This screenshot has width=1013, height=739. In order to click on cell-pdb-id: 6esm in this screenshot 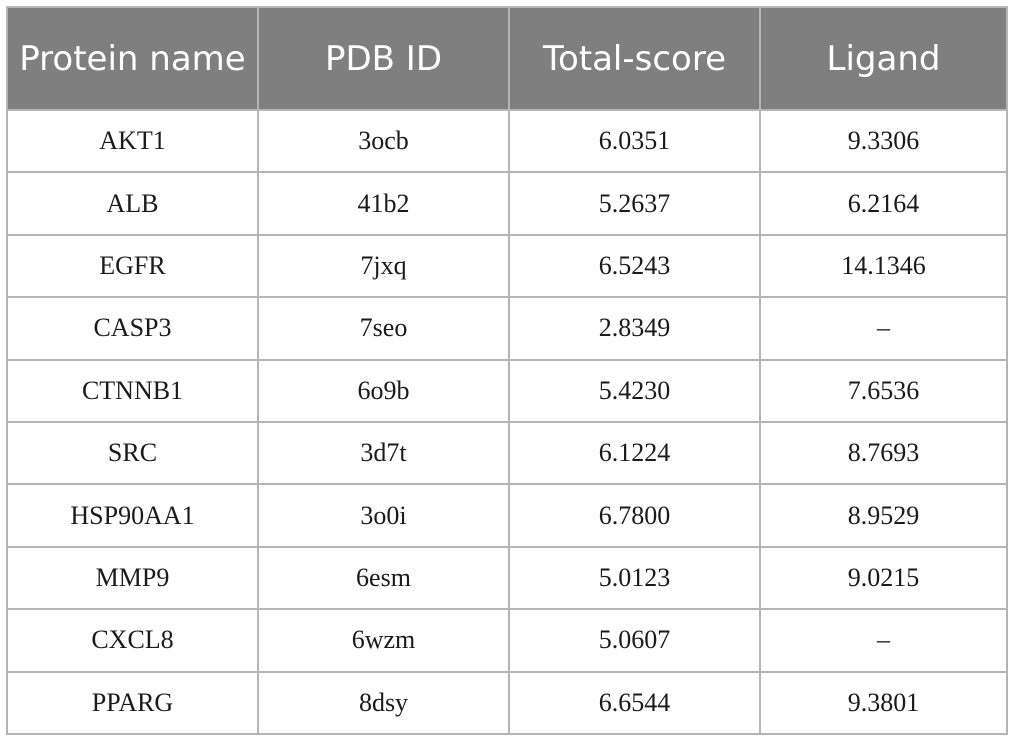, I will do `click(383, 578)`.